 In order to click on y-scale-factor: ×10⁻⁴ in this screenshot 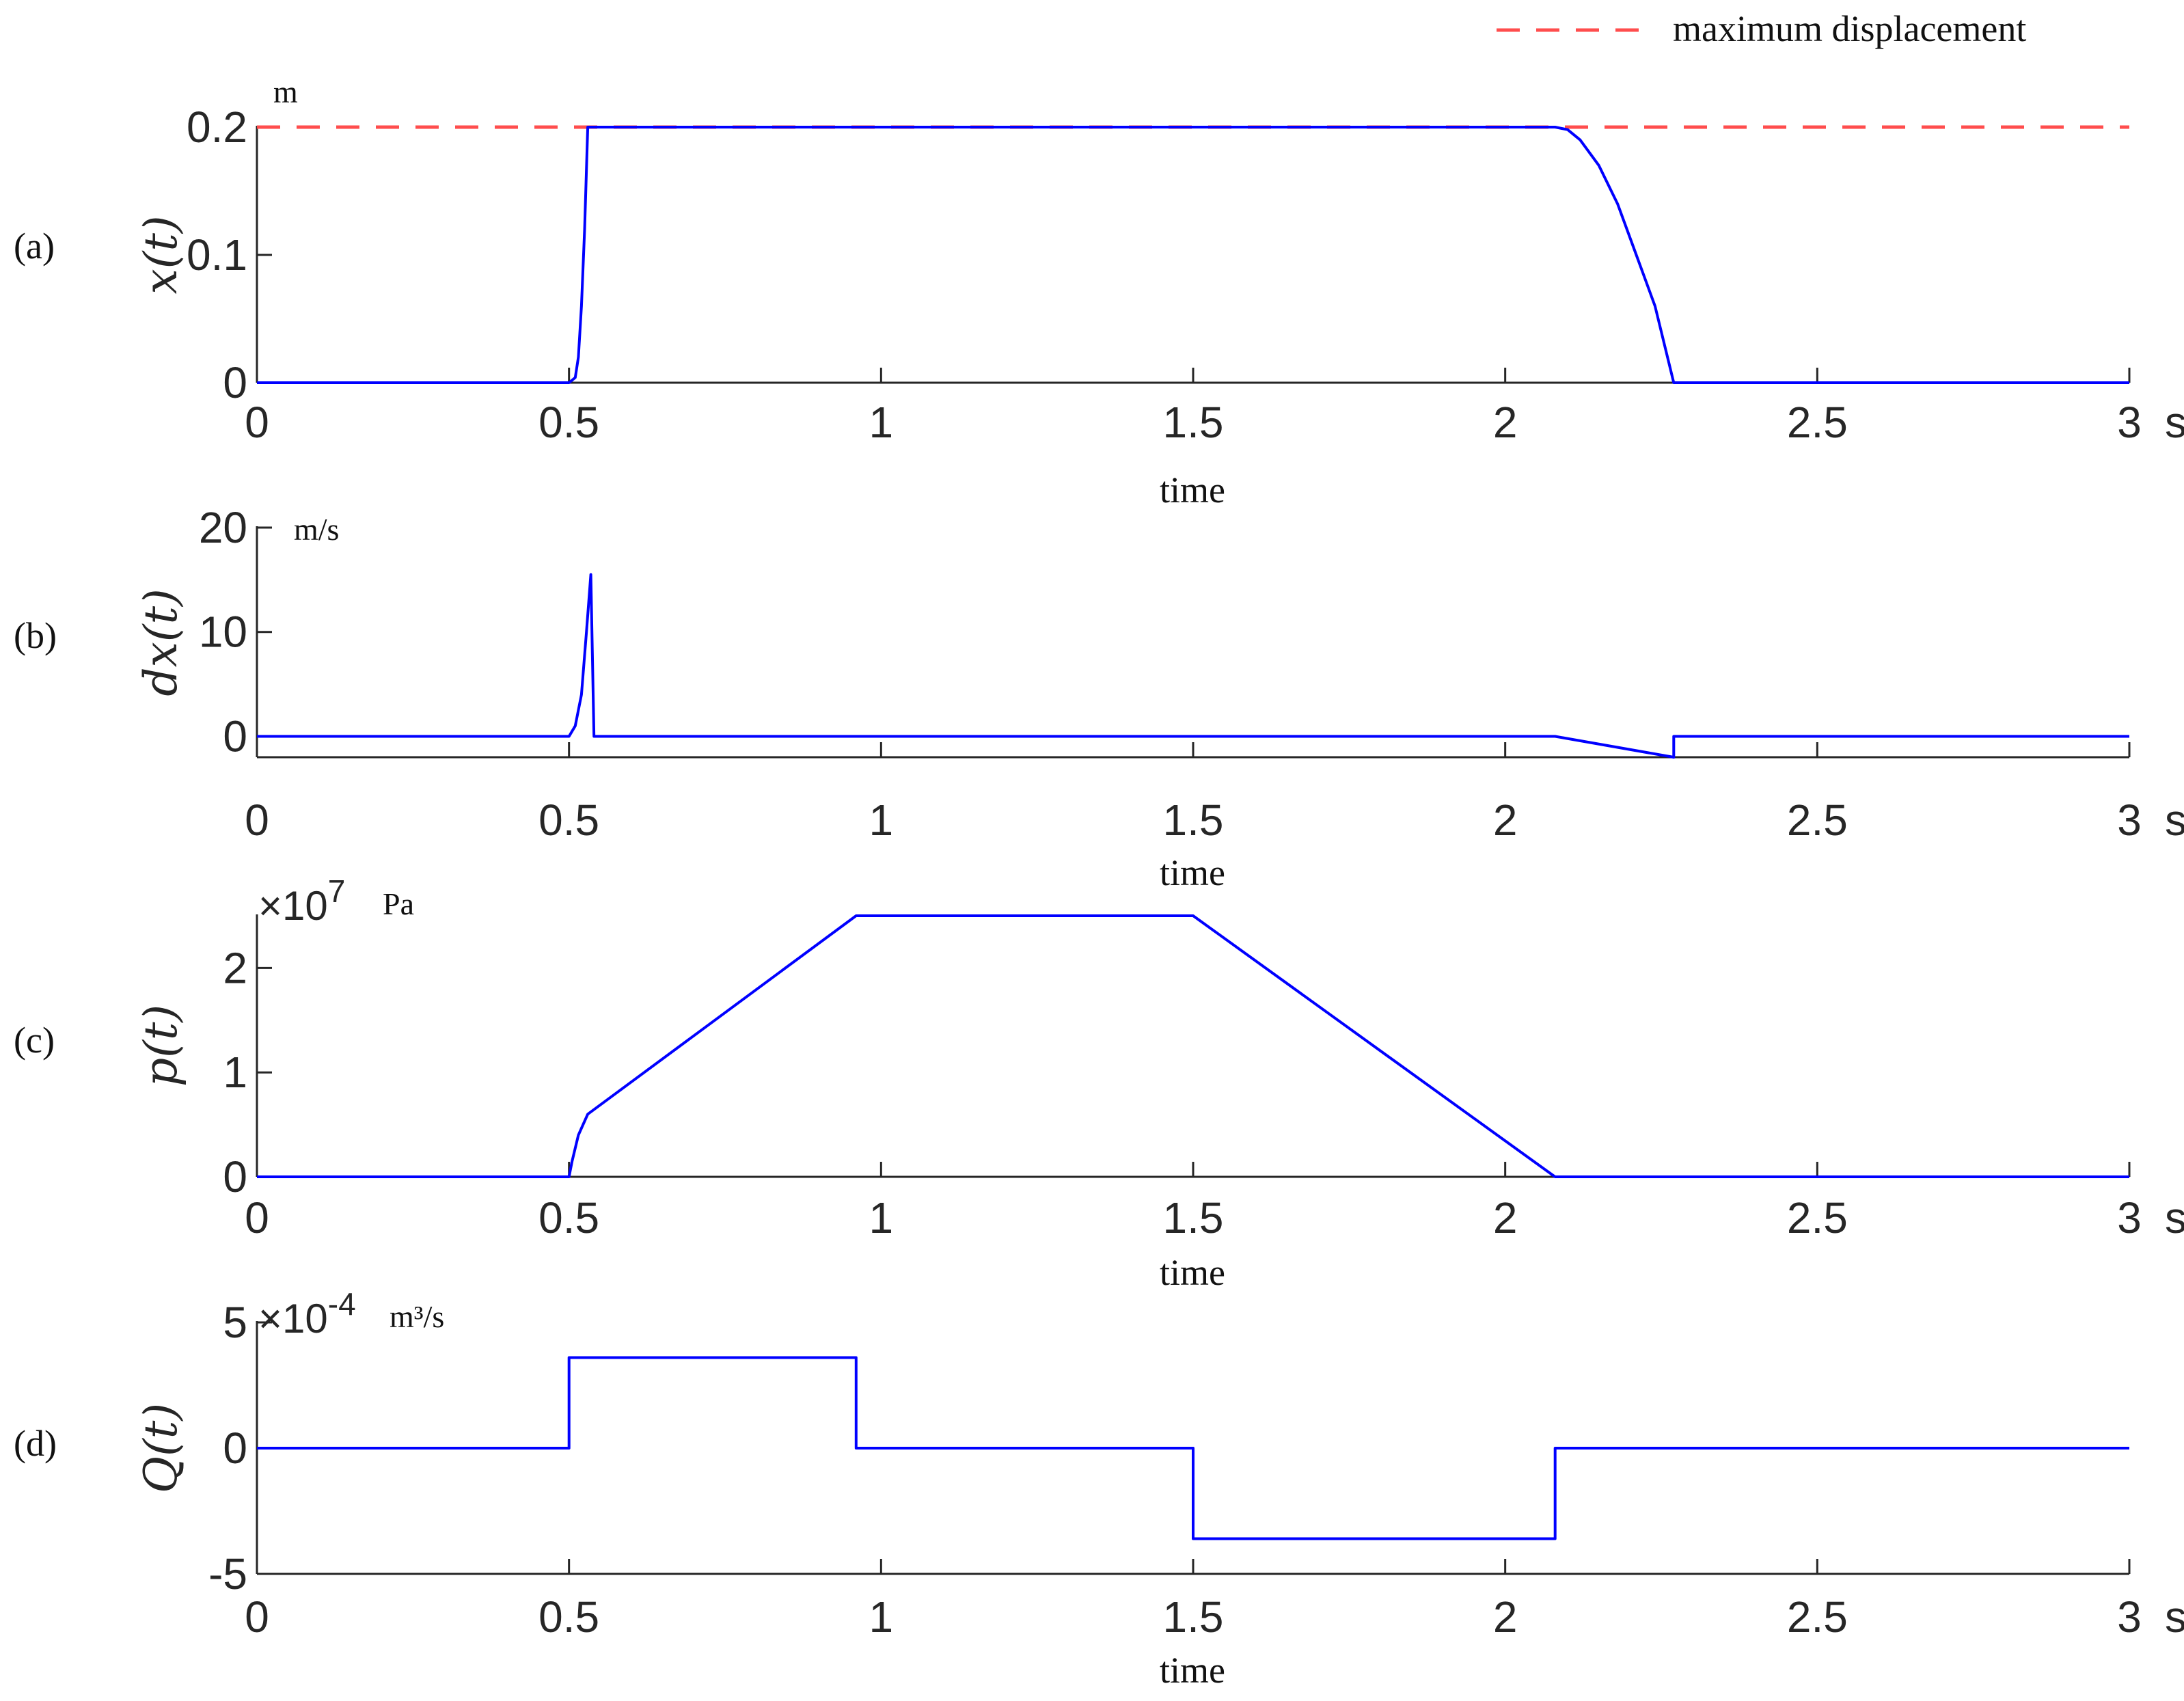, I will do `click(307, 1314)`.